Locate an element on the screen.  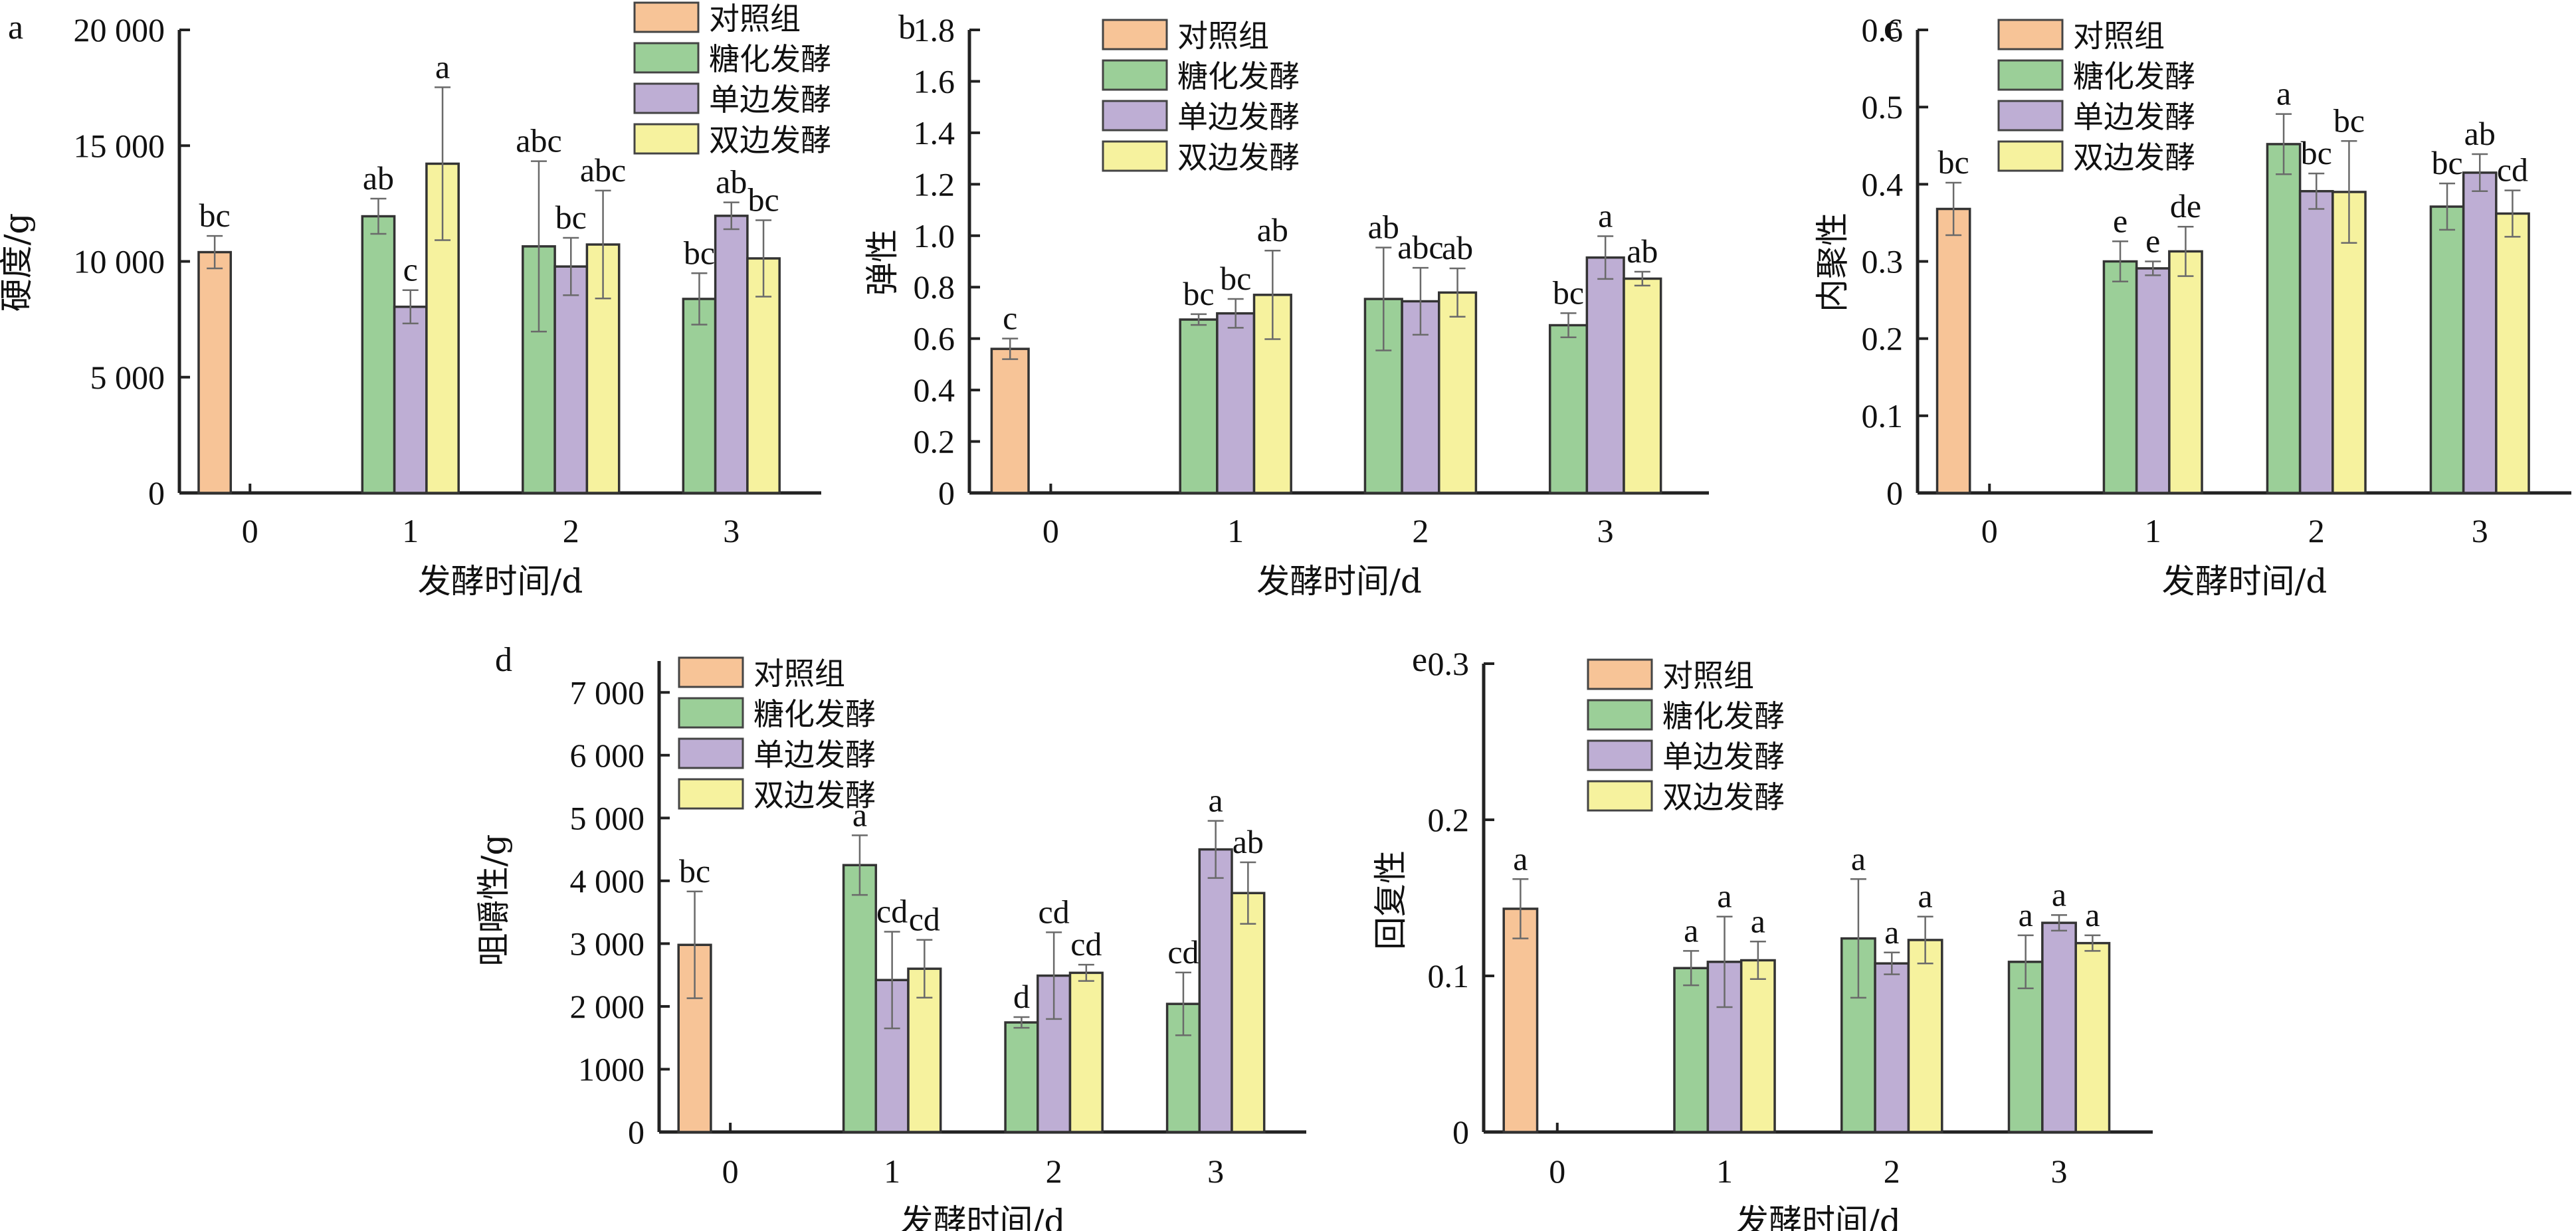
y-tick-label: 7 000 is located at coordinates (608, 693).